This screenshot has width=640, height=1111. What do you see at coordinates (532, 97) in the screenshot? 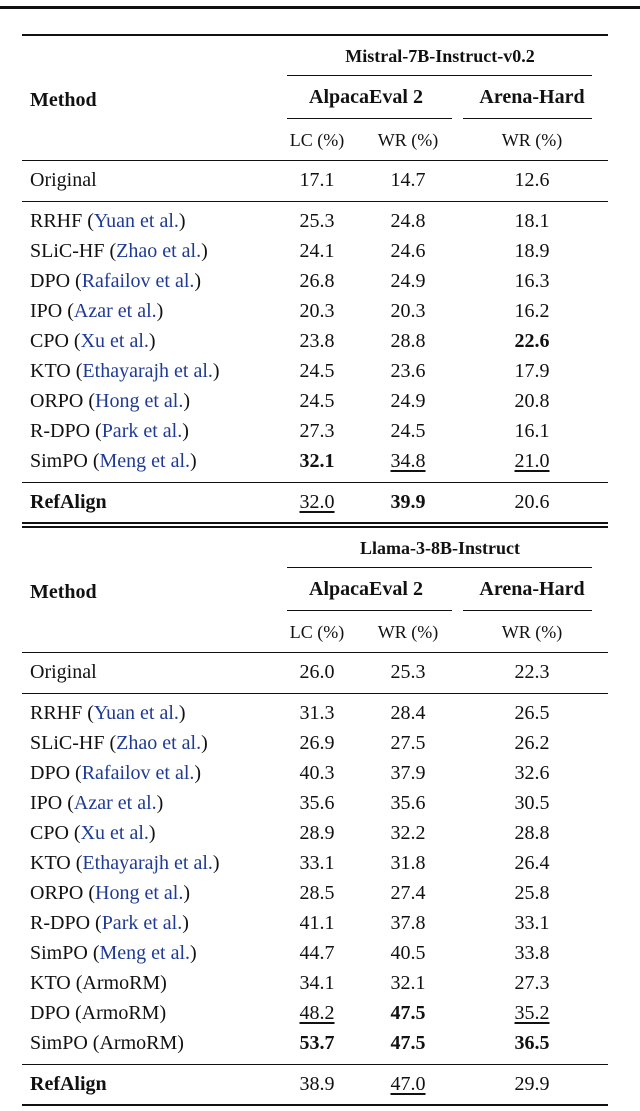
I see `group-header: Arena-Hard` at bounding box center [532, 97].